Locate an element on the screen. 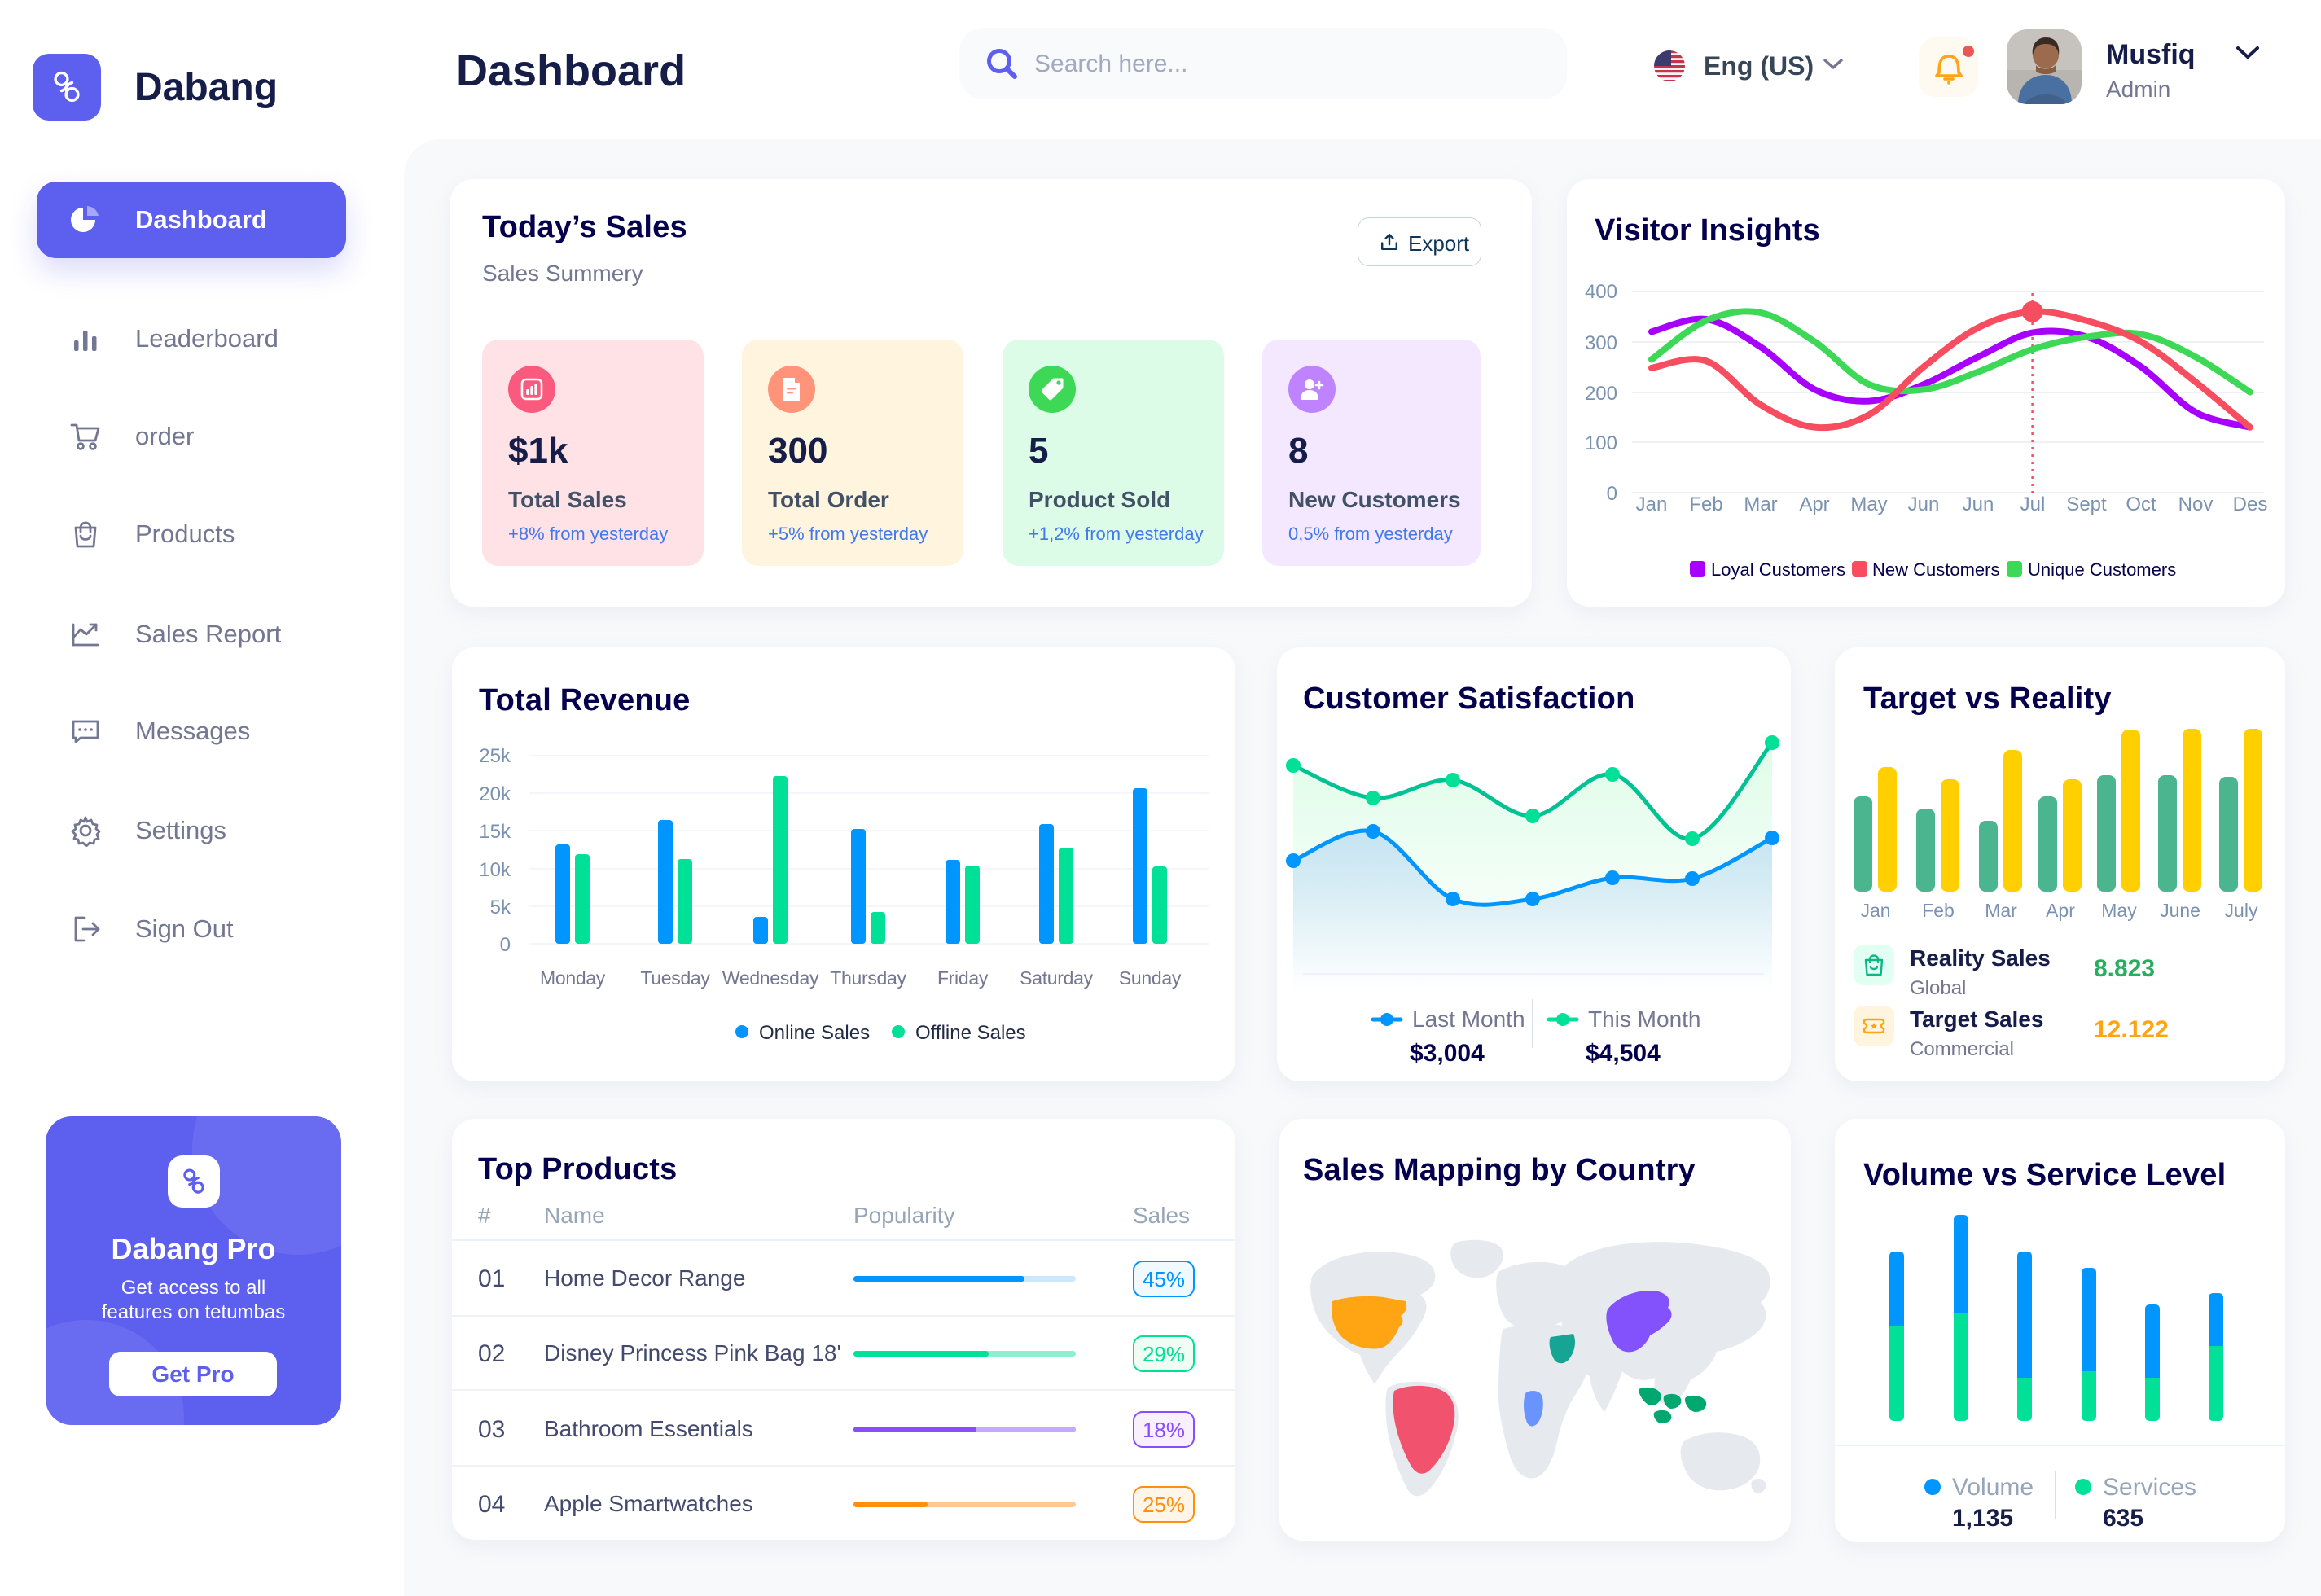 Image resolution: width=2321 pixels, height=1596 pixels. svg-text: 635 is located at coordinates (2123, 1518).